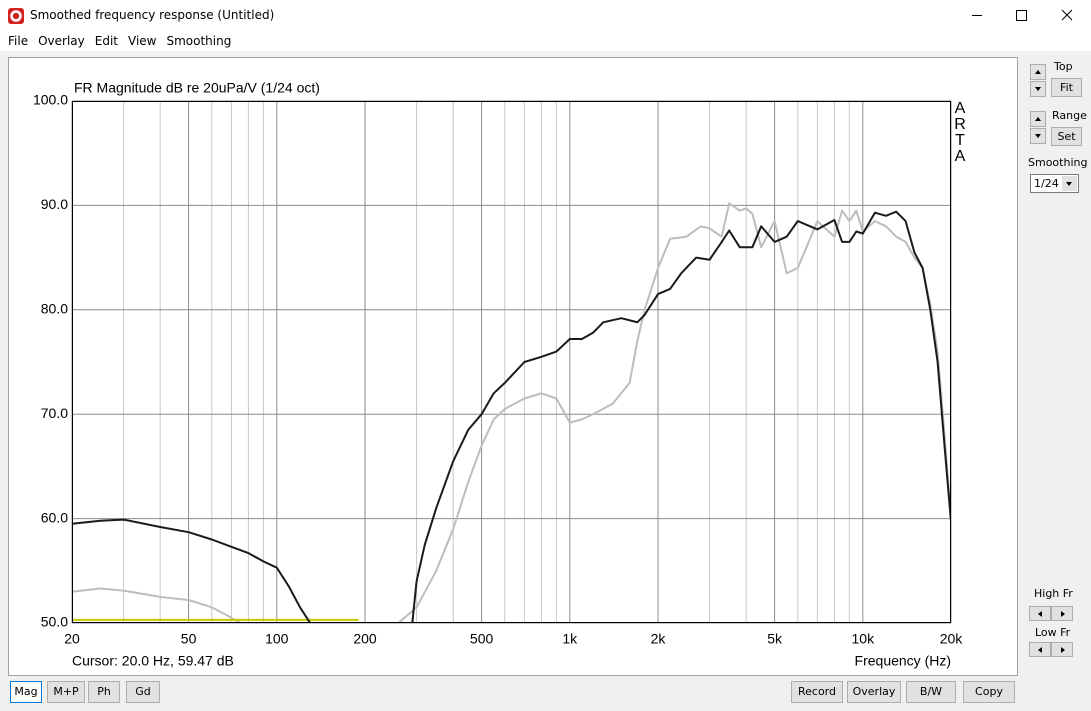 The width and height of the screenshot is (1091, 711). What do you see at coordinates (104, 692) in the screenshot?
I see `view-button: Ph` at bounding box center [104, 692].